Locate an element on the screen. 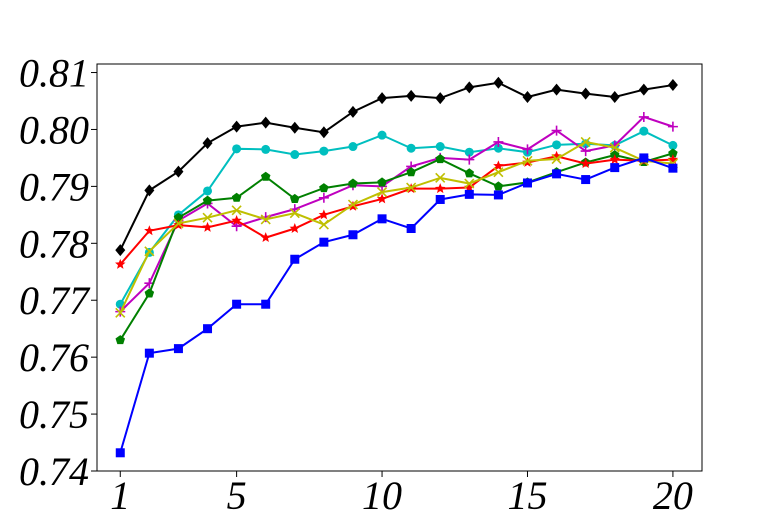  y-tick-label: 0.79 is located at coordinates (54, 186).